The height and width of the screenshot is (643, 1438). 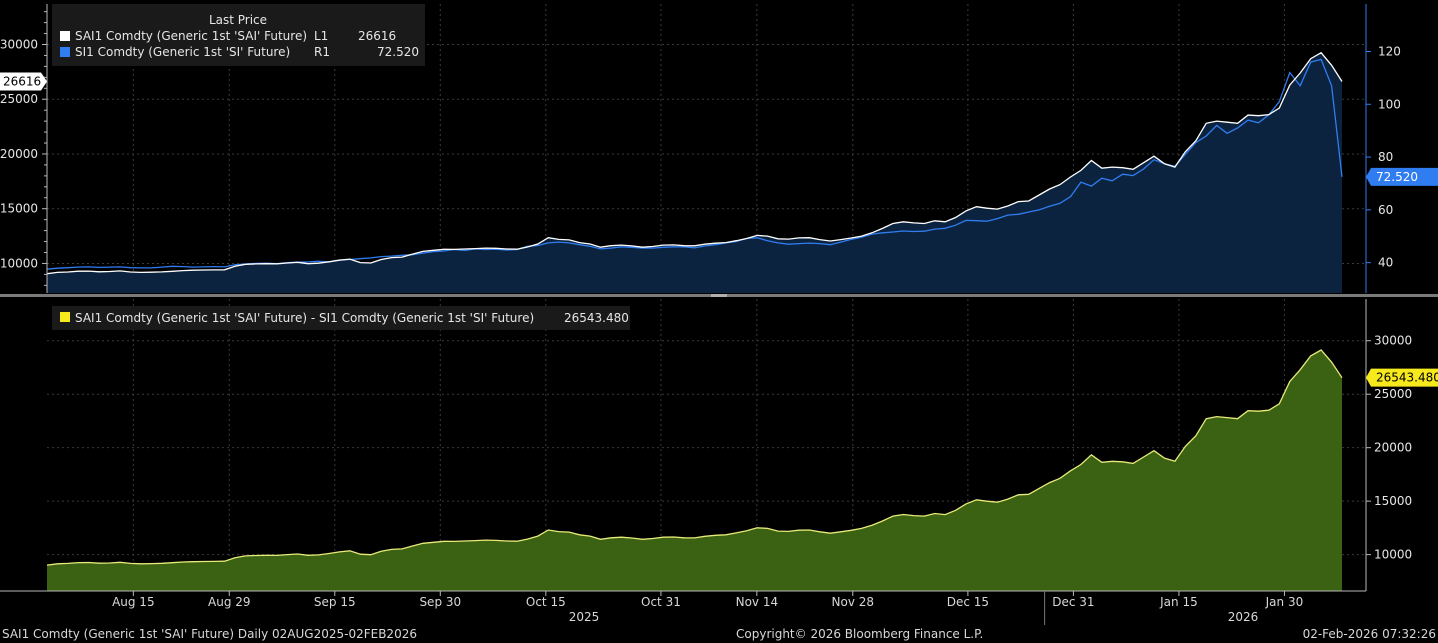 What do you see at coordinates (238, 20) in the screenshot?
I see `top-legend-title: Last Price` at bounding box center [238, 20].